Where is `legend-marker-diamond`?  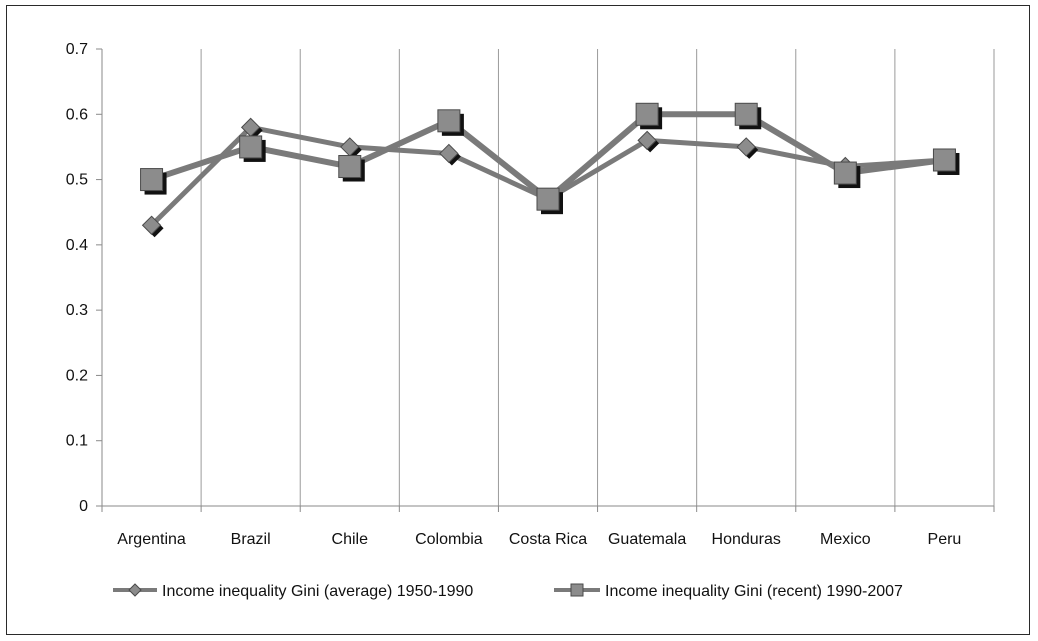
legend-marker-diamond is located at coordinates (135, 590).